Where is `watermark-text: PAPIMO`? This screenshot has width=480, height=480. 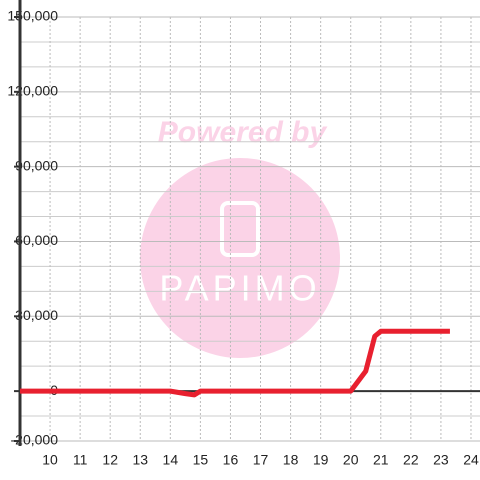 watermark-text: PAPIMO is located at coordinates (239, 288).